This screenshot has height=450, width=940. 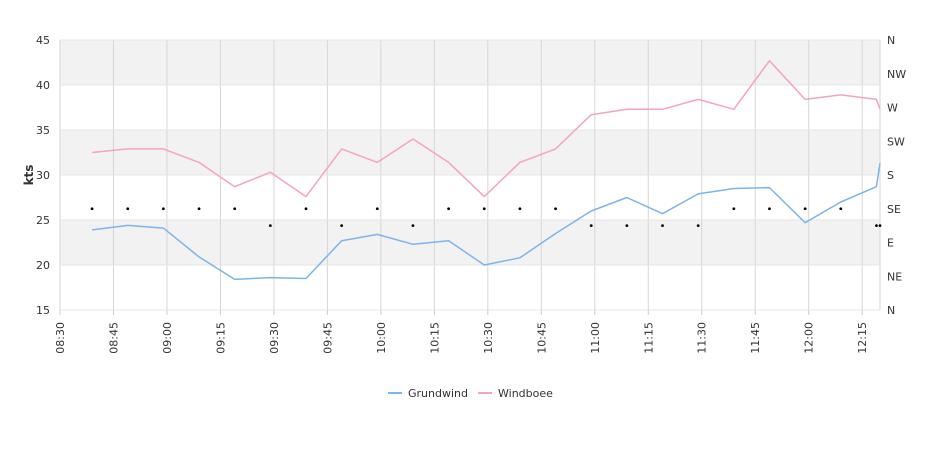 What do you see at coordinates (43, 130) in the screenshot?
I see `y-tick-label: 35` at bounding box center [43, 130].